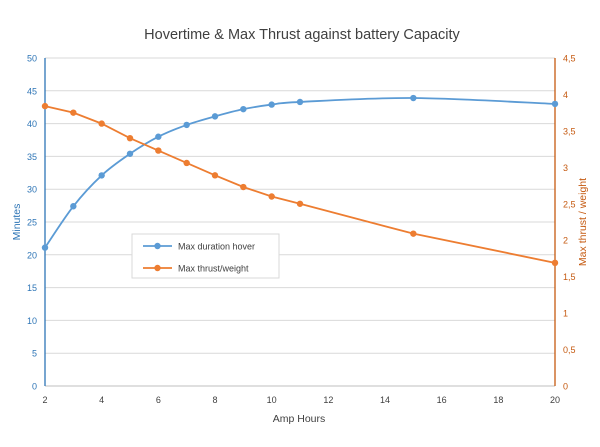 This screenshot has height=447, width=600. I want to click on y-left-tick-label: 40, so click(32, 124).